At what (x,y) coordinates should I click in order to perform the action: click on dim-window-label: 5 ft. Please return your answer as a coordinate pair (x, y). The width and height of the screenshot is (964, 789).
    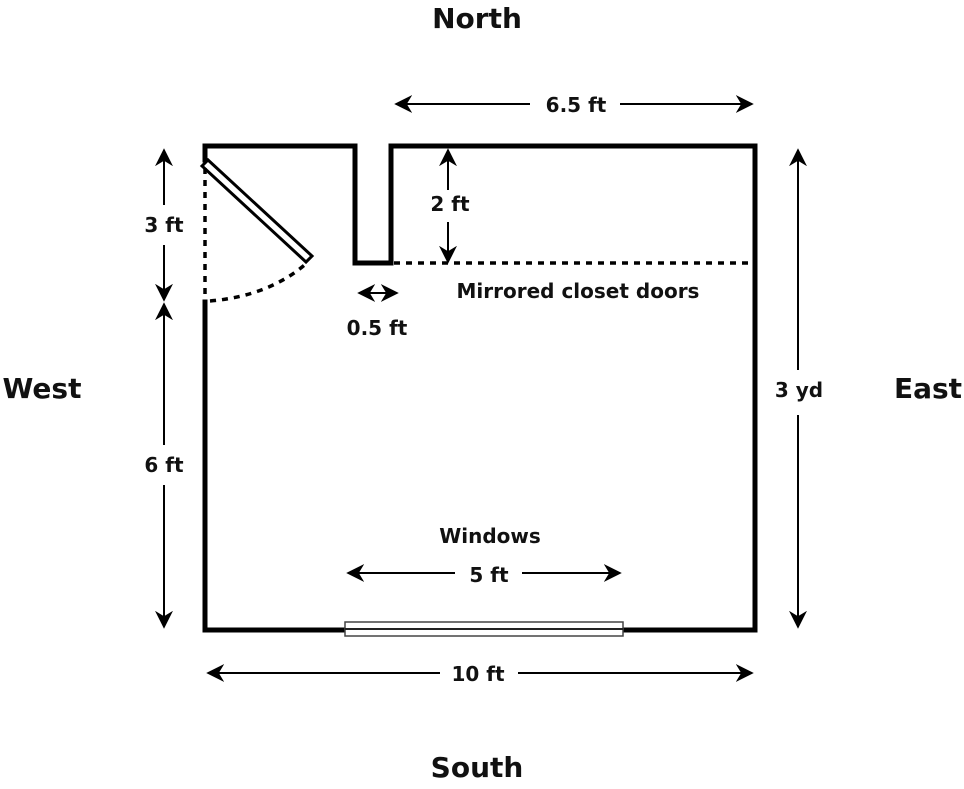
    Looking at the image, I should click on (489, 575).